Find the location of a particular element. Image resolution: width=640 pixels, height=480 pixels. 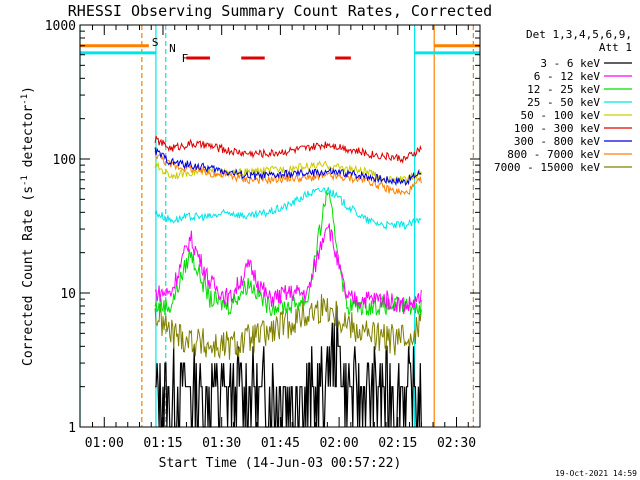

series-line-12-25-keV is located at coordinates (288, 253).